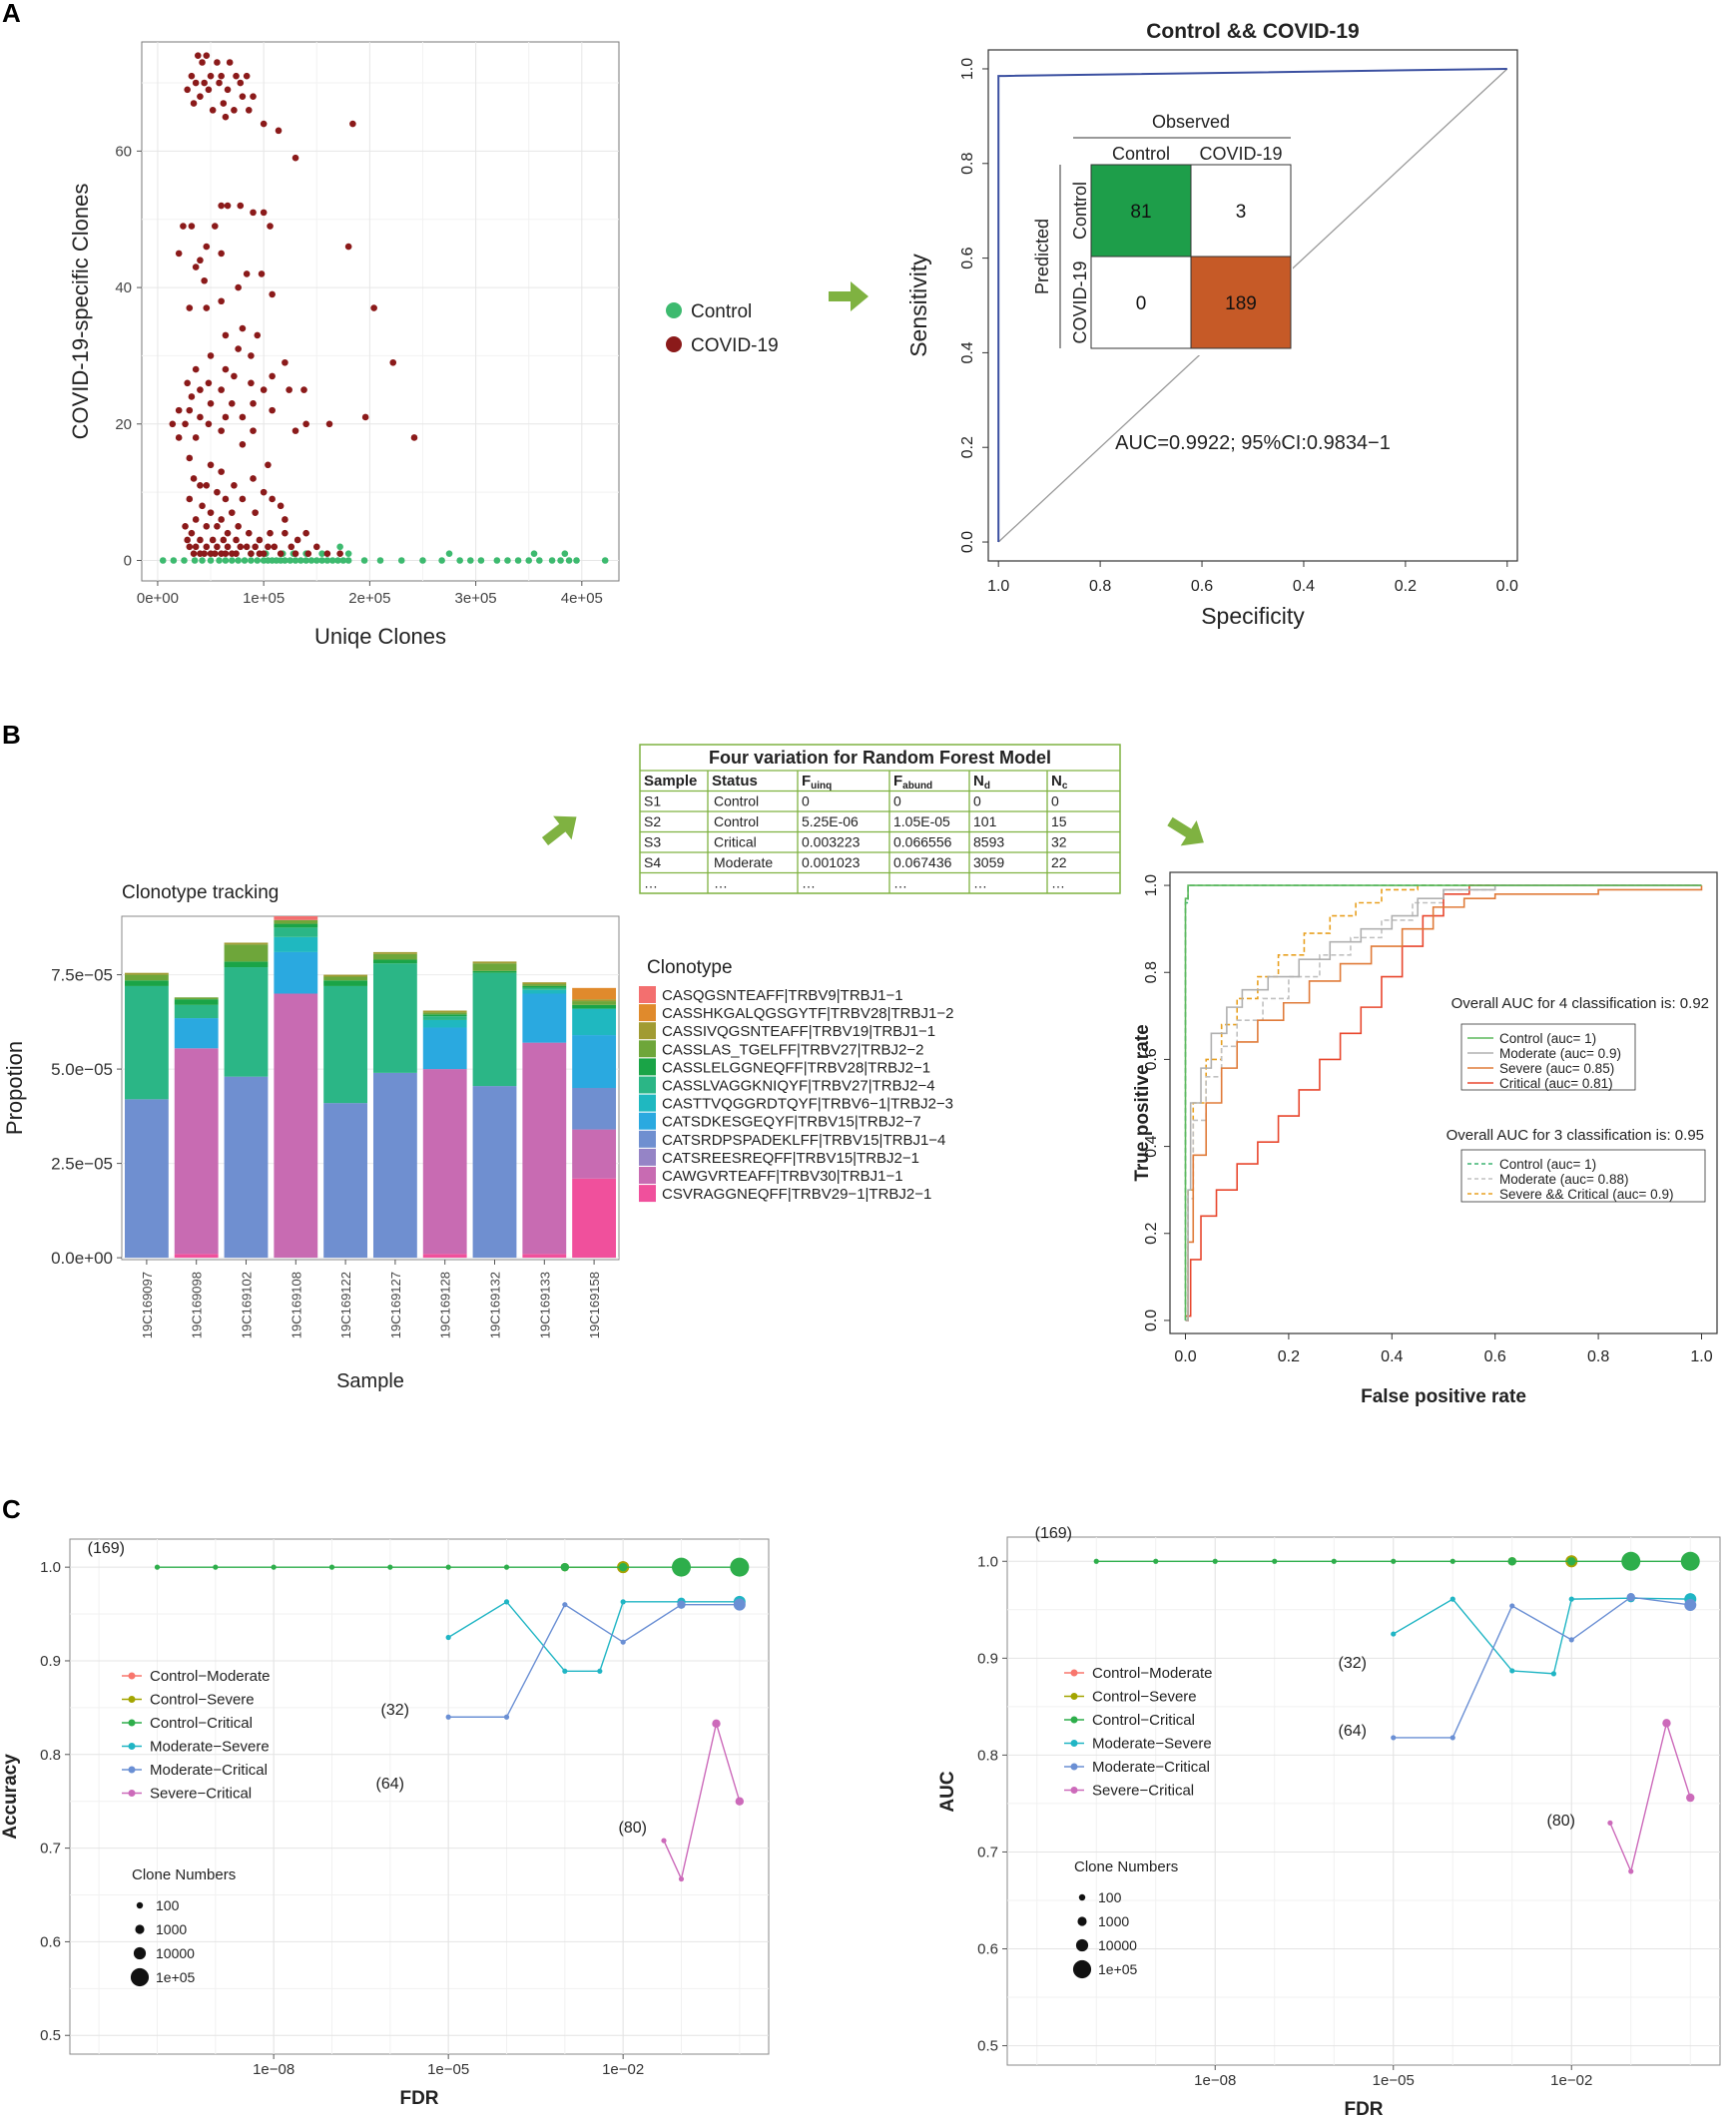 The height and width of the screenshot is (2120, 1736). I want to click on arrow-b2, so click(1185, 831).